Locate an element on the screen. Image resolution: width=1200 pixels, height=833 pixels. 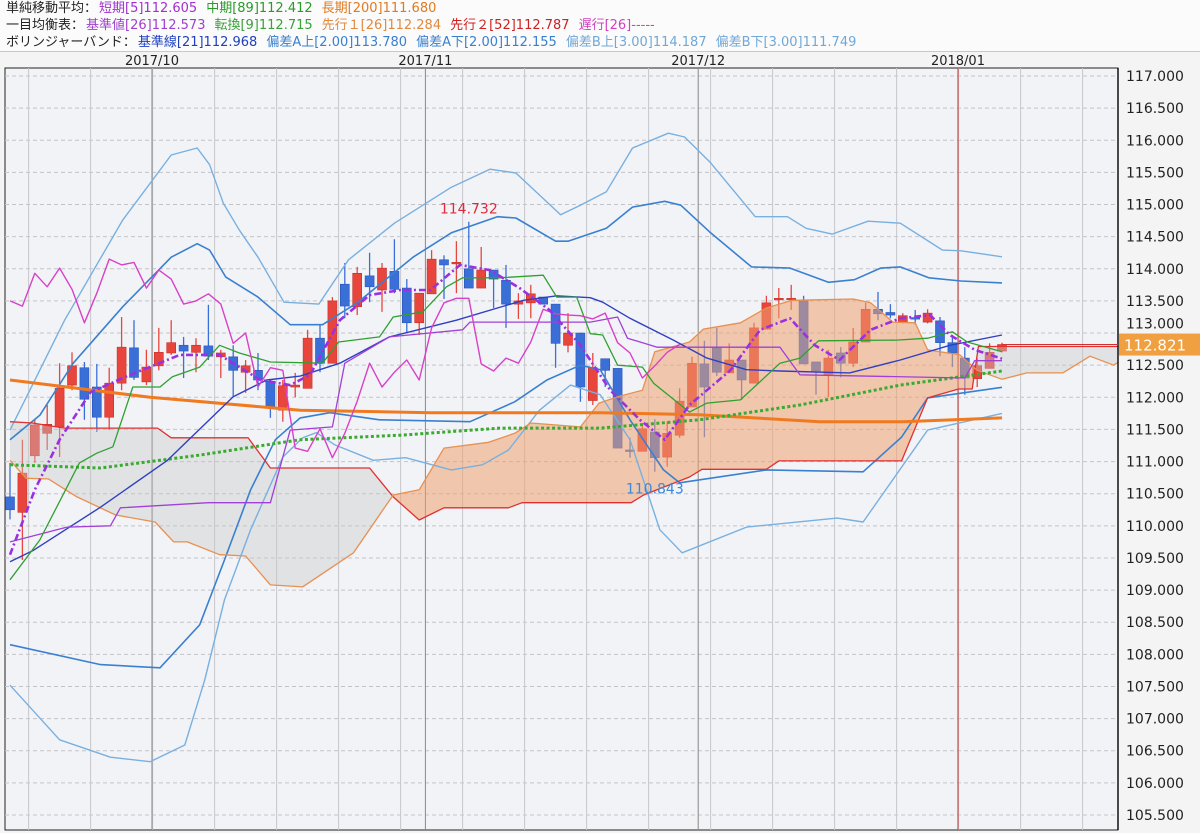
current-price-tag is located at coordinates (1159, 344).